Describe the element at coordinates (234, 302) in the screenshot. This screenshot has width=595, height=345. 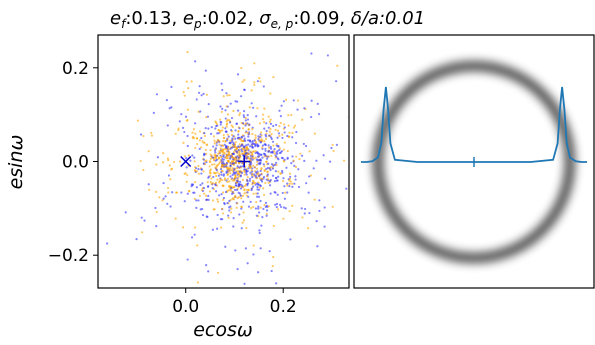
I see `x-ticks: 0.0 0.2` at that location.